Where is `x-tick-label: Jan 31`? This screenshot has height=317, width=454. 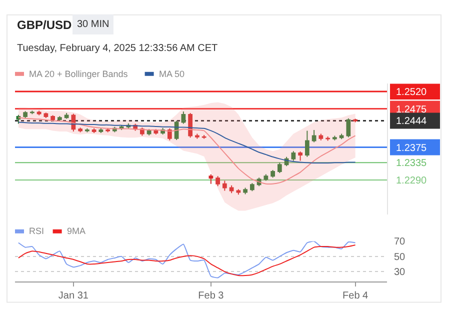
x-tick-label: Jan 31 is located at coordinates (73, 296).